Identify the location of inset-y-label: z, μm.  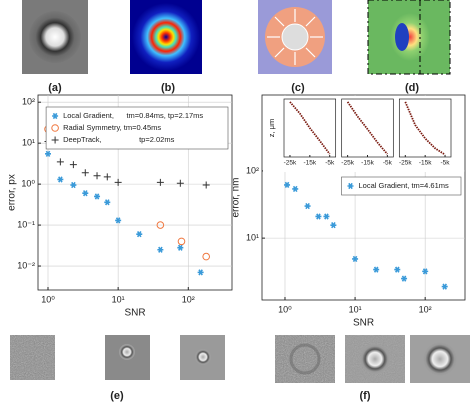
(271, 128).